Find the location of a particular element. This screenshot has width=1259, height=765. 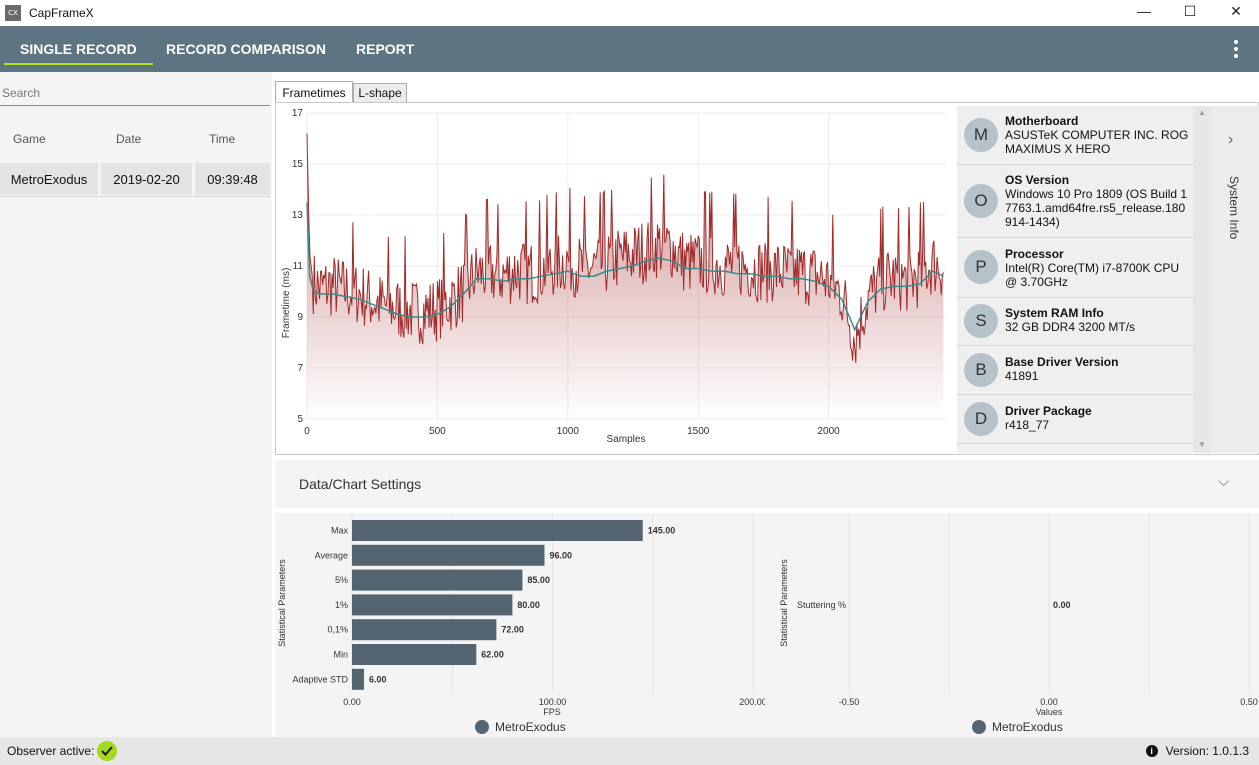

tab-frametimes: Frametimes is located at coordinates (314, 92).